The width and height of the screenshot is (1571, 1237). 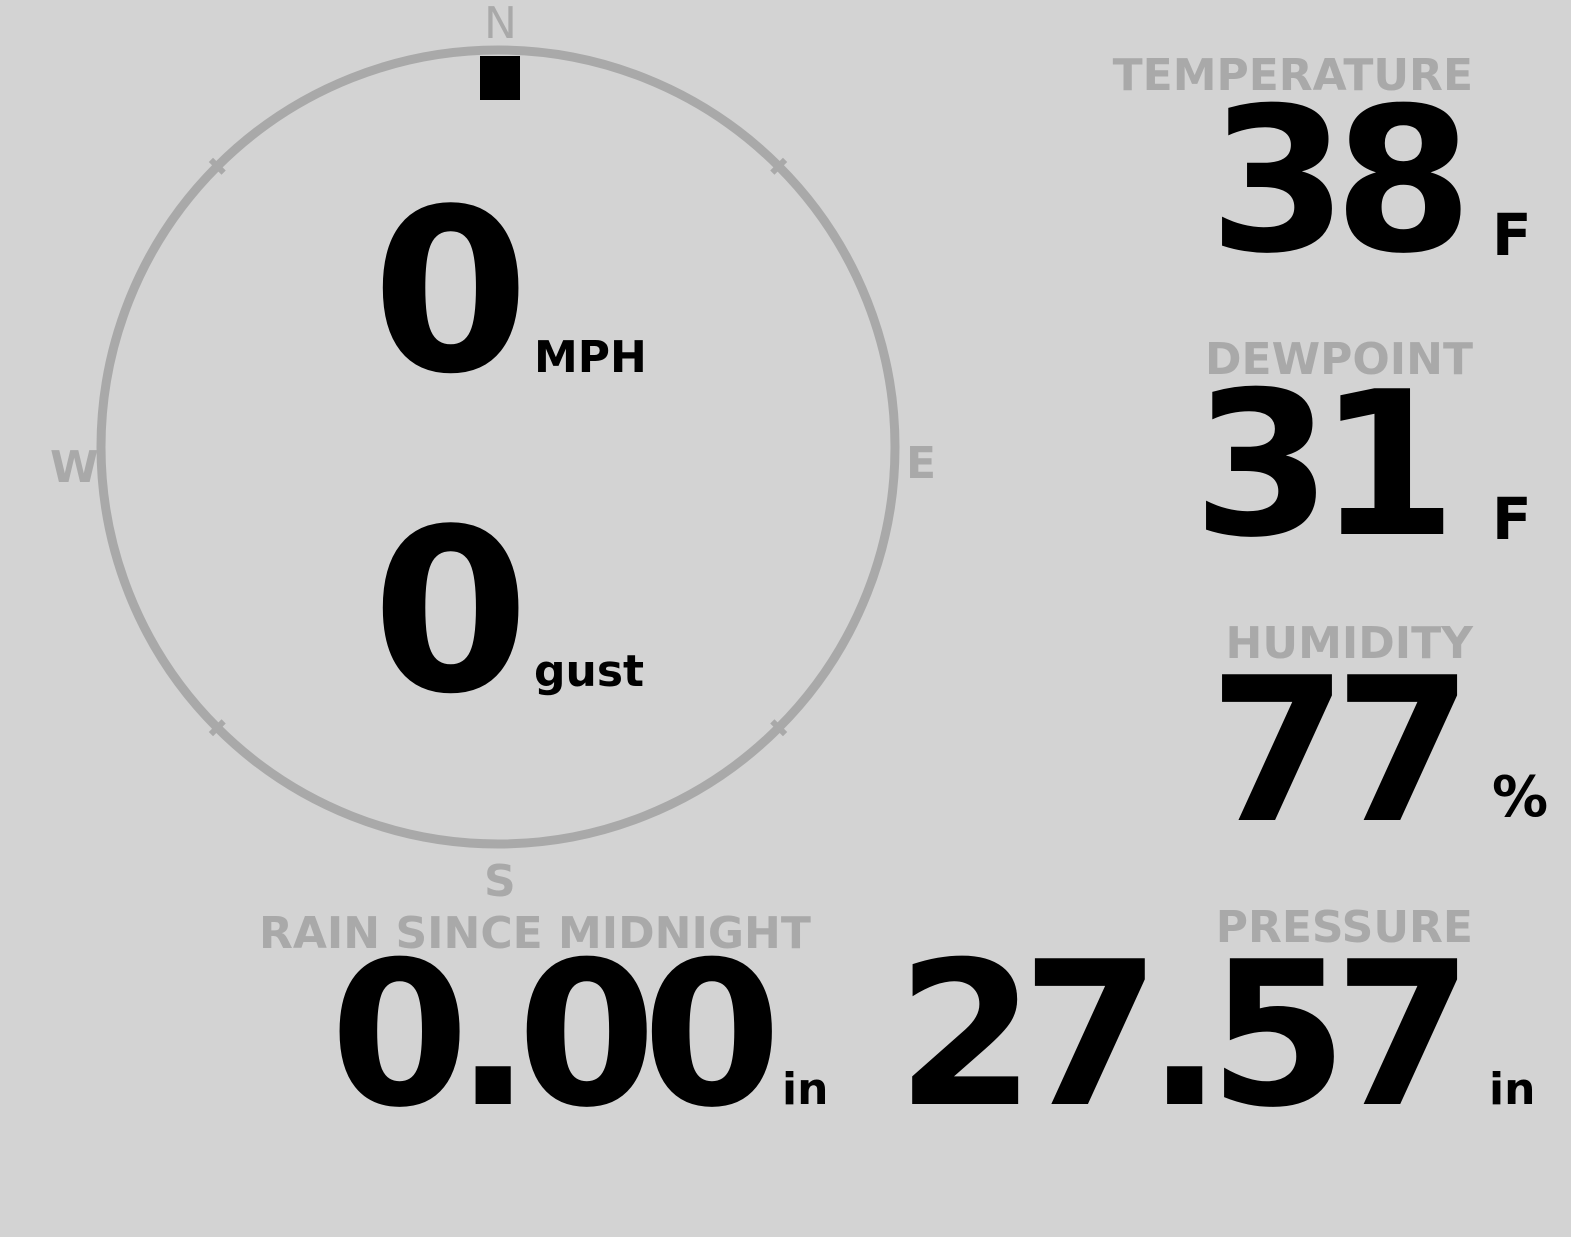 What do you see at coordinates (74, 467) in the screenshot?
I see `compass-w: W` at bounding box center [74, 467].